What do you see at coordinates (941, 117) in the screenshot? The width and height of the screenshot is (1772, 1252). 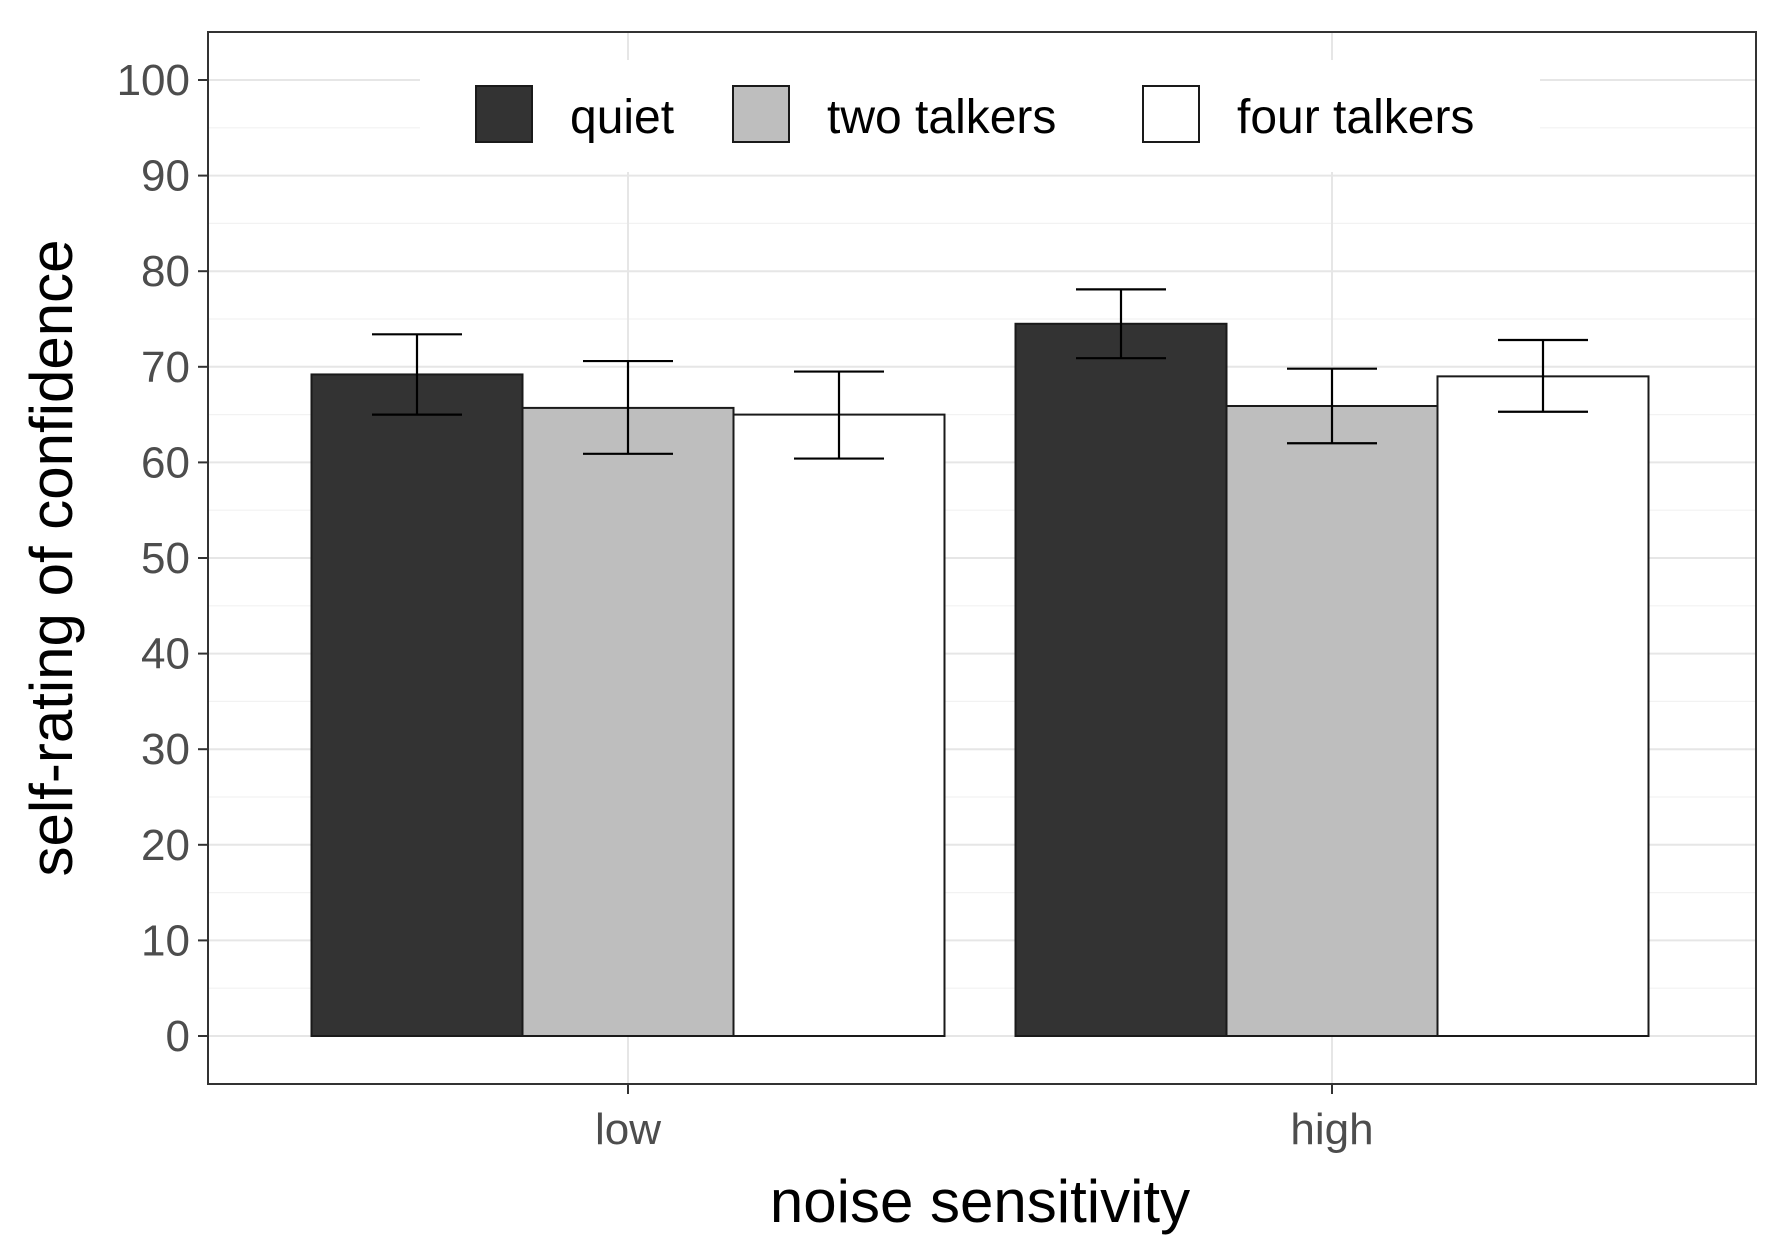 I see `legend-label: two talkers` at bounding box center [941, 117].